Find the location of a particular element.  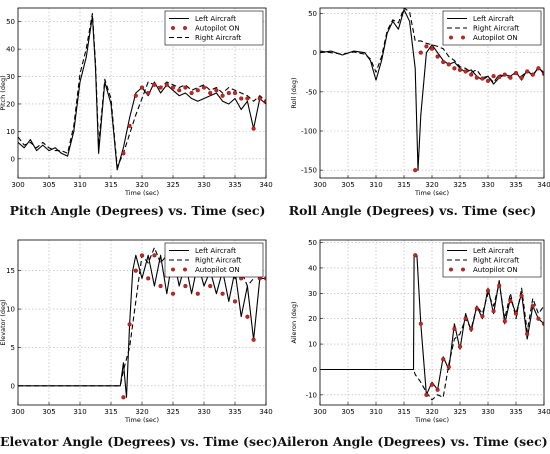

y-axis-label: Elevator (deg) is located at coordinates (3, 322).